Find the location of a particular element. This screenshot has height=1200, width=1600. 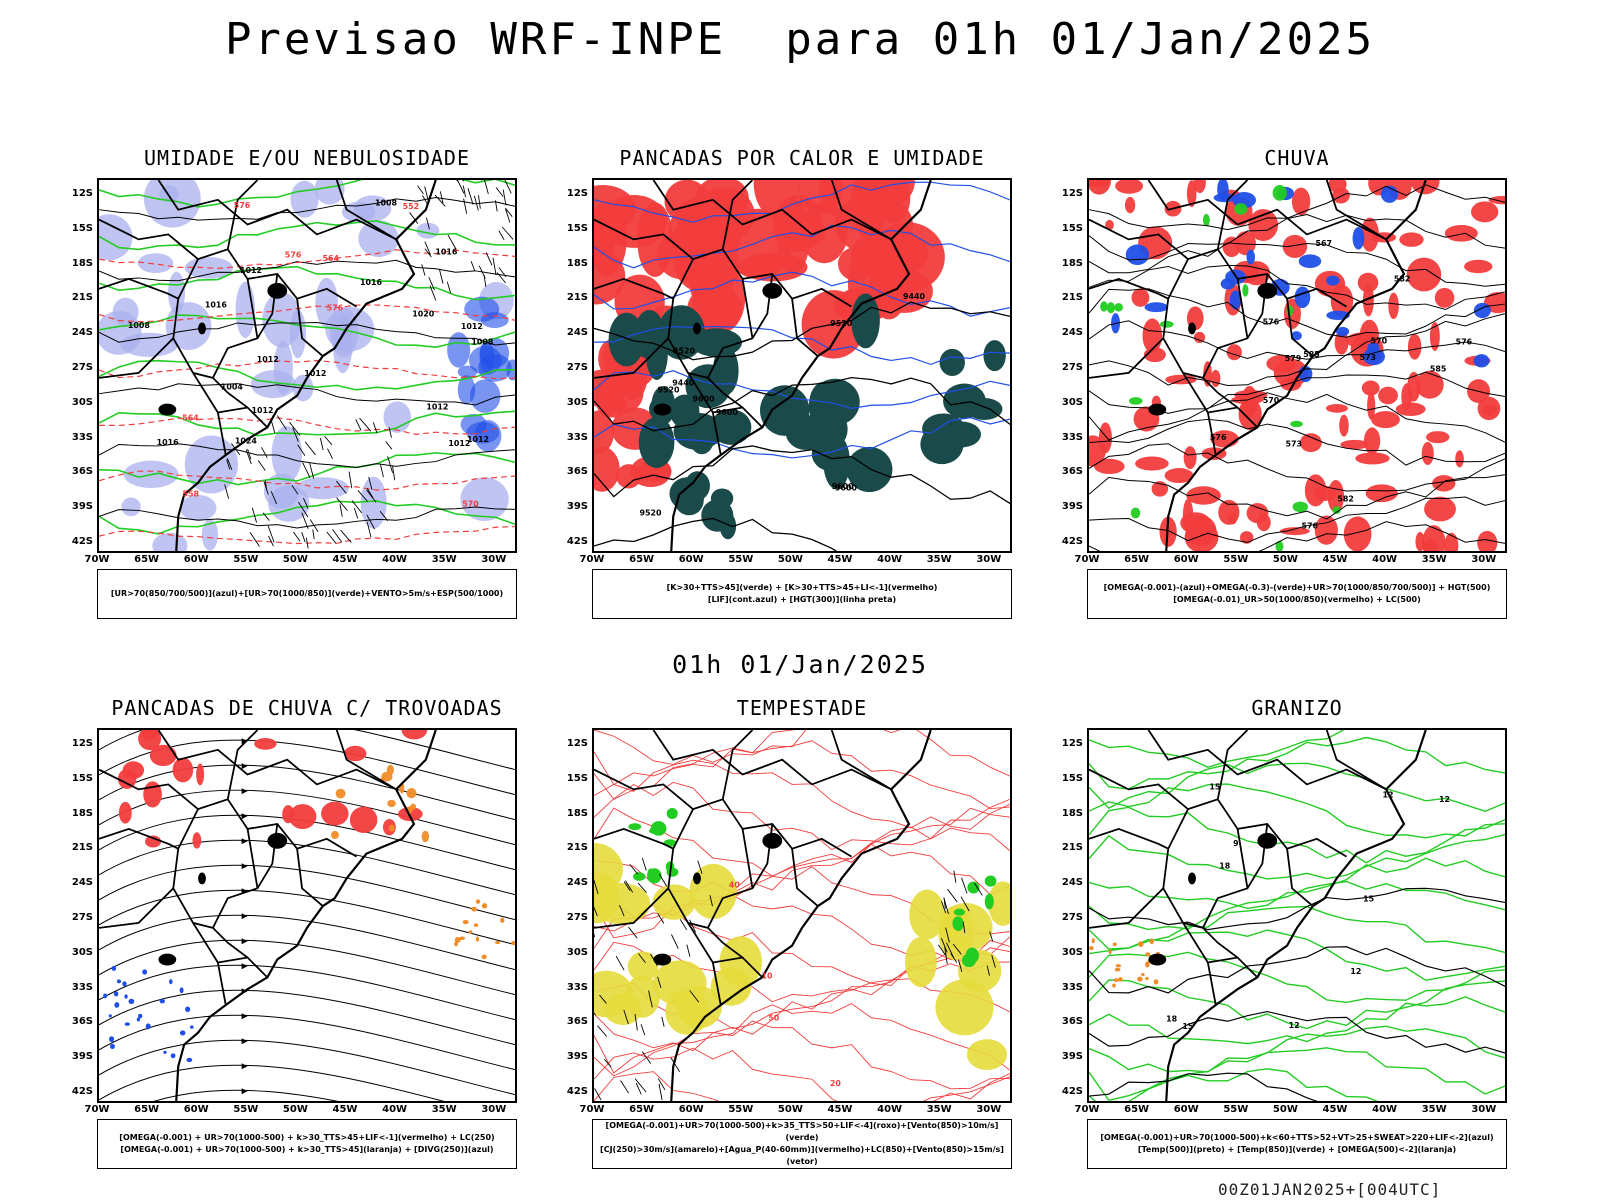

unstable-area-green is located at coordinates (750, 393).